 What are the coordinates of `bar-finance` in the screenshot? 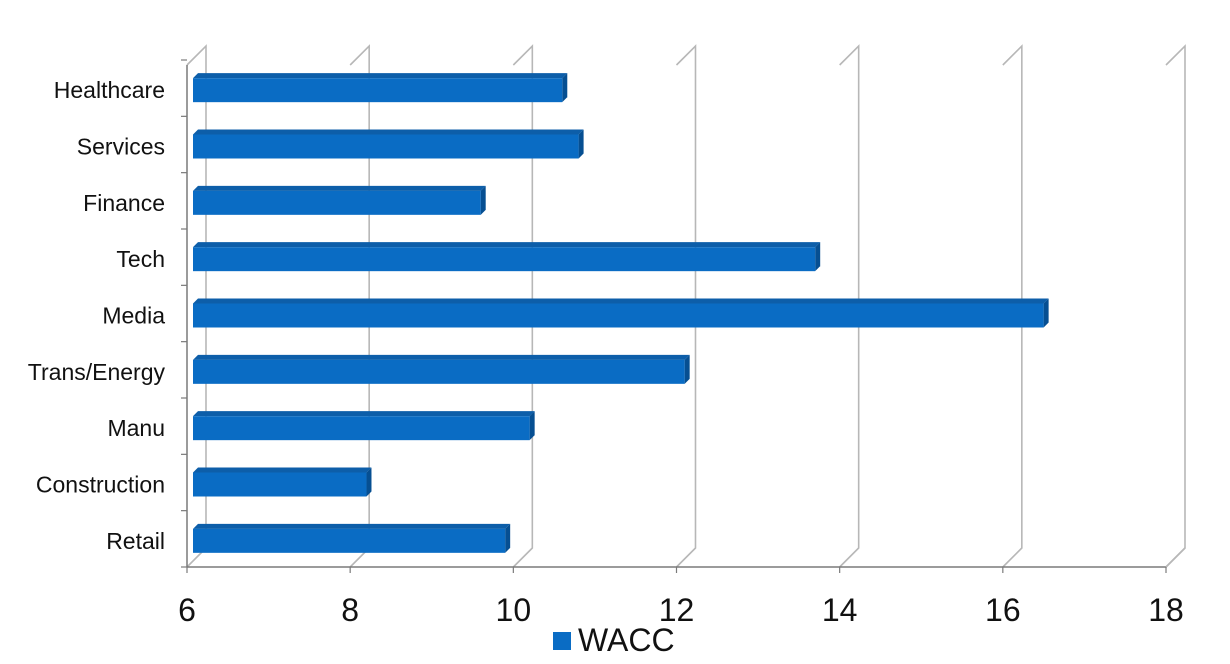 It's located at (339, 200).